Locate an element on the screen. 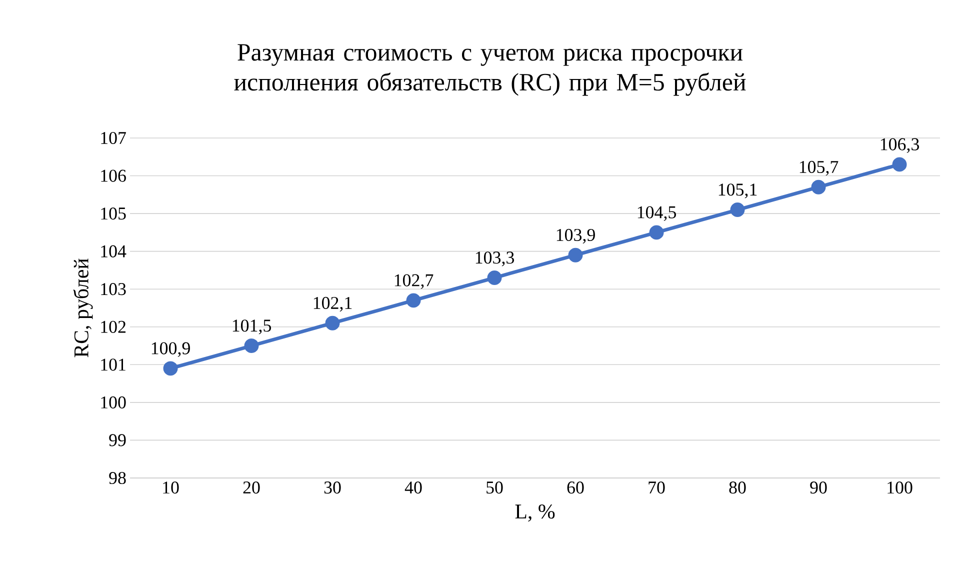 Image resolution: width=956 pixels, height=579 pixels. x-tick-label: 60 is located at coordinates (575, 488).